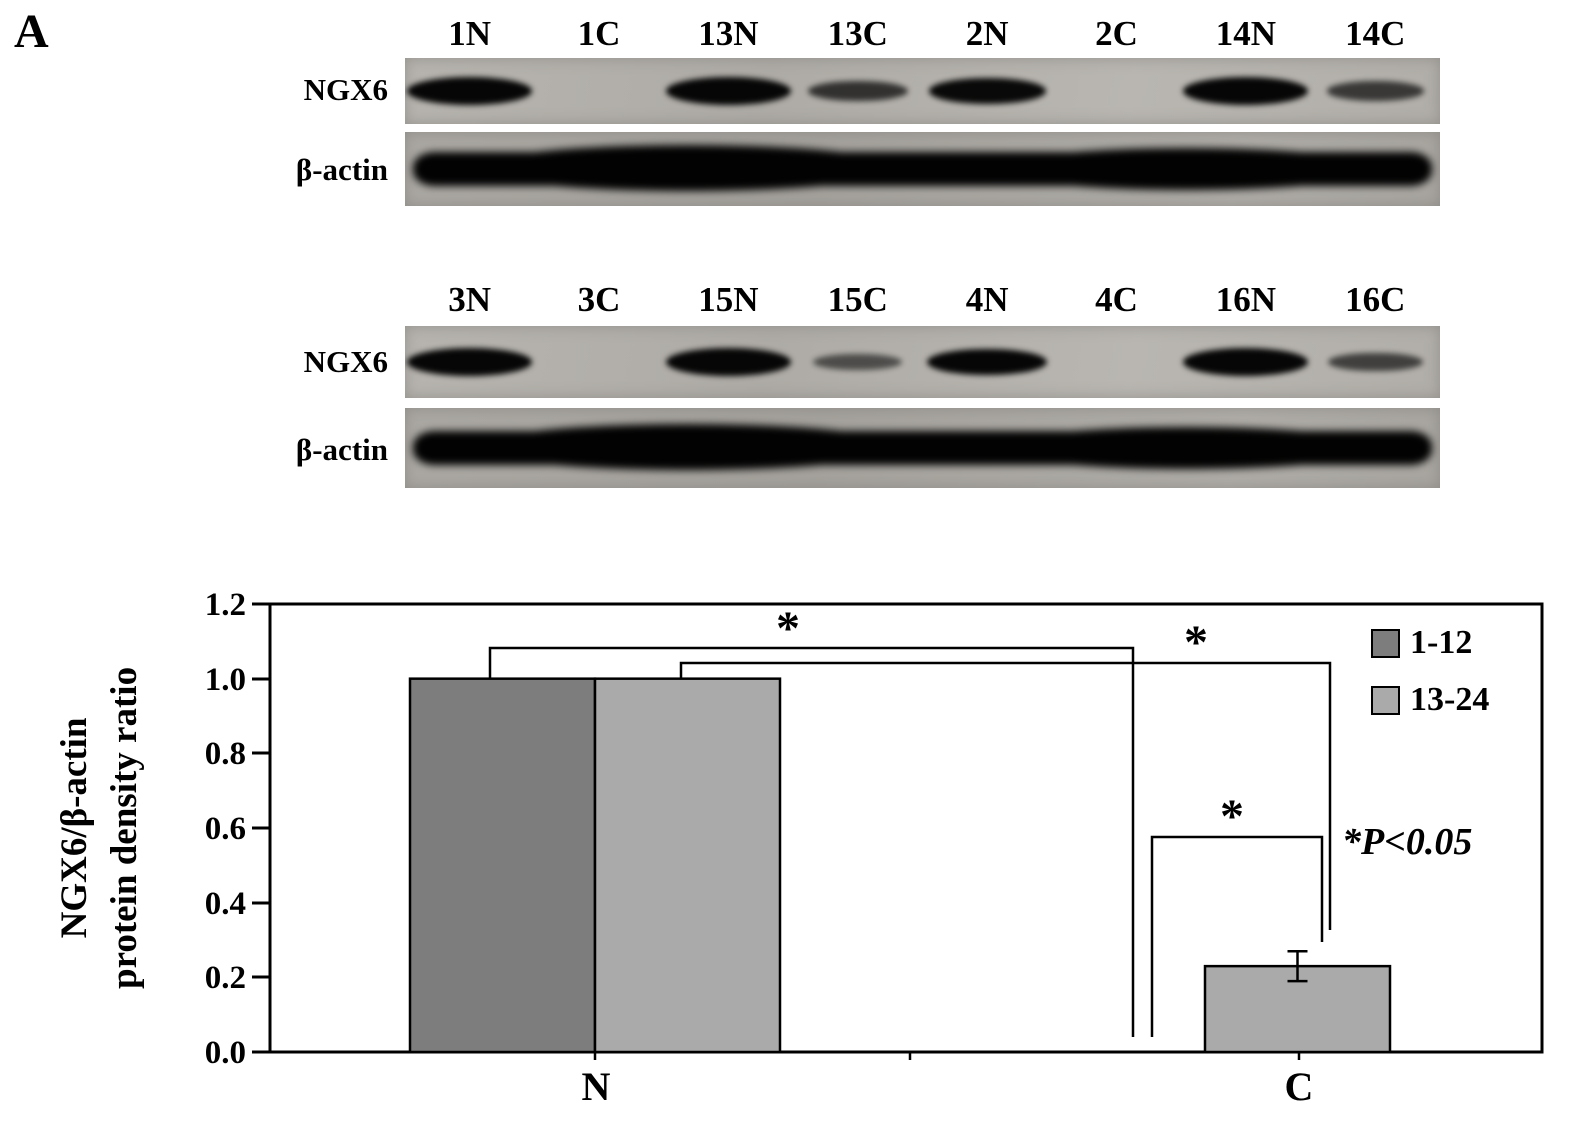 Image resolution: width=1571 pixels, height=1122 pixels. What do you see at coordinates (922, 91) in the screenshot?
I see `blot-ngx6-group1` at bounding box center [922, 91].